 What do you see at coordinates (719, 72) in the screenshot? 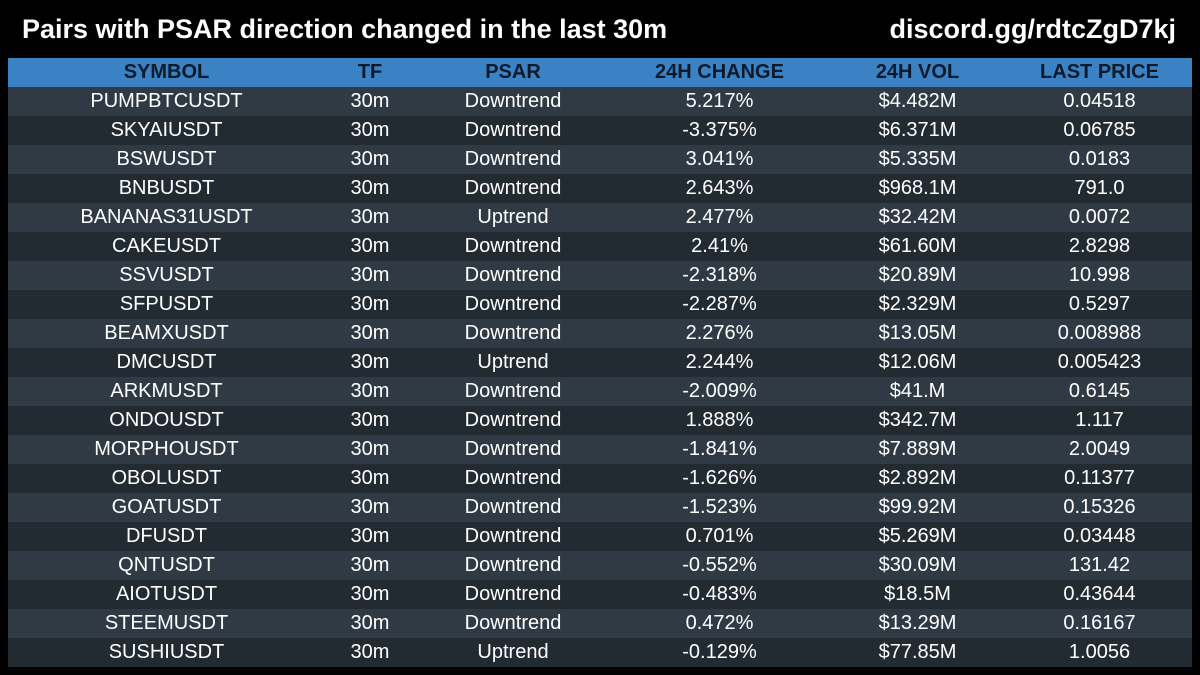
I see `column-header-24h-change: 24H CHANGE` at bounding box center [719, 72].